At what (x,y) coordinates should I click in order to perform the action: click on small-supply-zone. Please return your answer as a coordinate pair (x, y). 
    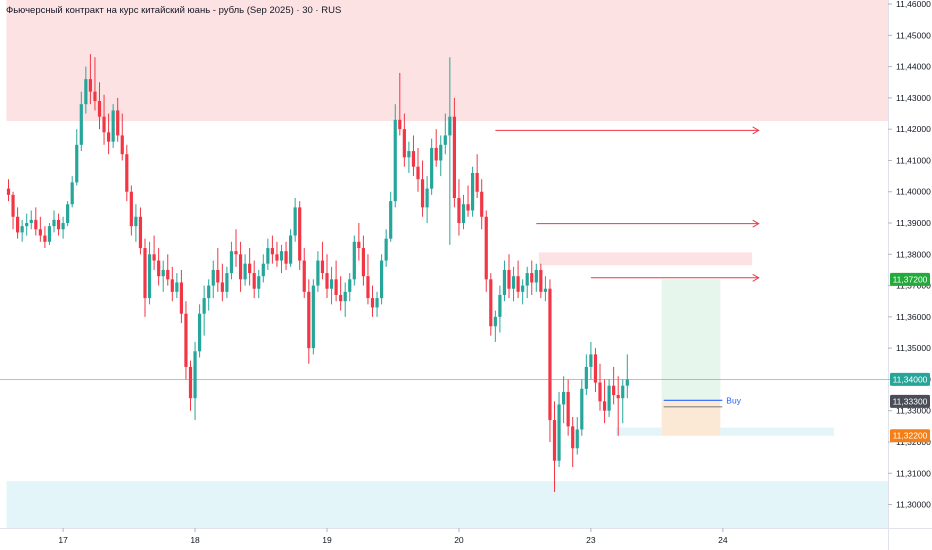
    Looking at the image, I should click on (645, 259).